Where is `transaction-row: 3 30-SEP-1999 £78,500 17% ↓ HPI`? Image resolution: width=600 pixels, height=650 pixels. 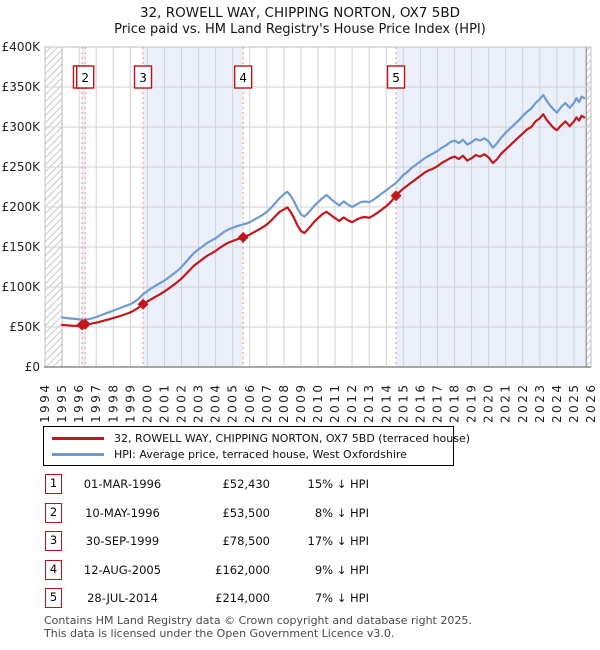 transaction-row: 3 30-SEP-1999 £78,500 17% ↓ HPI is located at coordinates (210, 541).